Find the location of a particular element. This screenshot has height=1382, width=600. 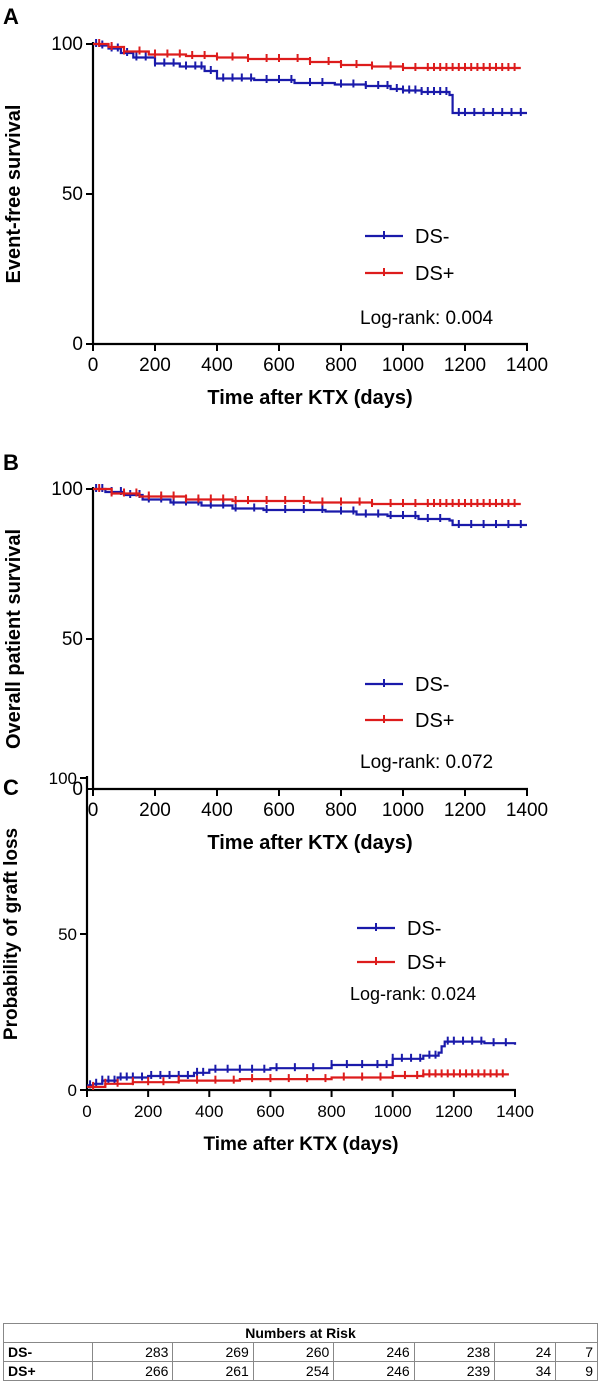

risk-group-label: DS+ is located at coordinates (48, 1371).